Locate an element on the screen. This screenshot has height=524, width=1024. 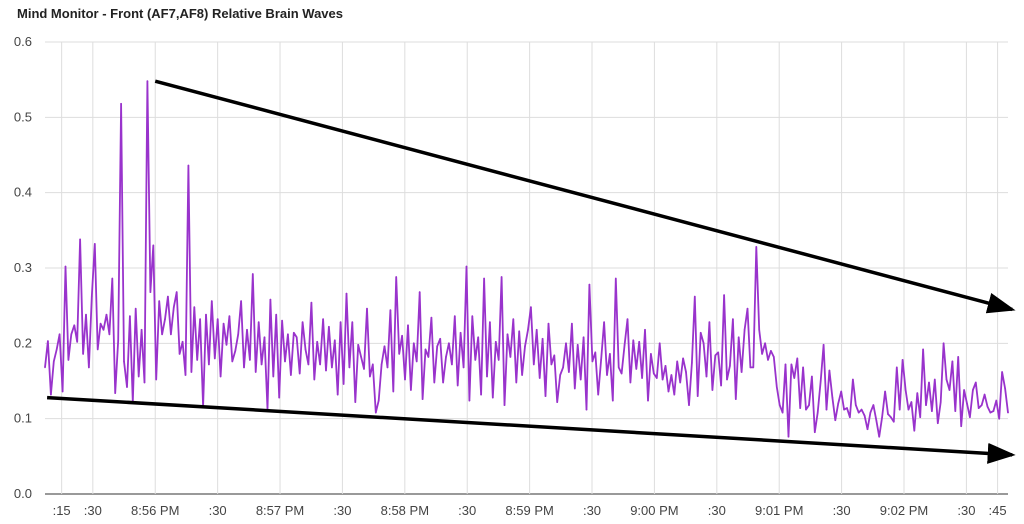
x-tick-label: 8:57 PM is located at coordinates (280, 510).